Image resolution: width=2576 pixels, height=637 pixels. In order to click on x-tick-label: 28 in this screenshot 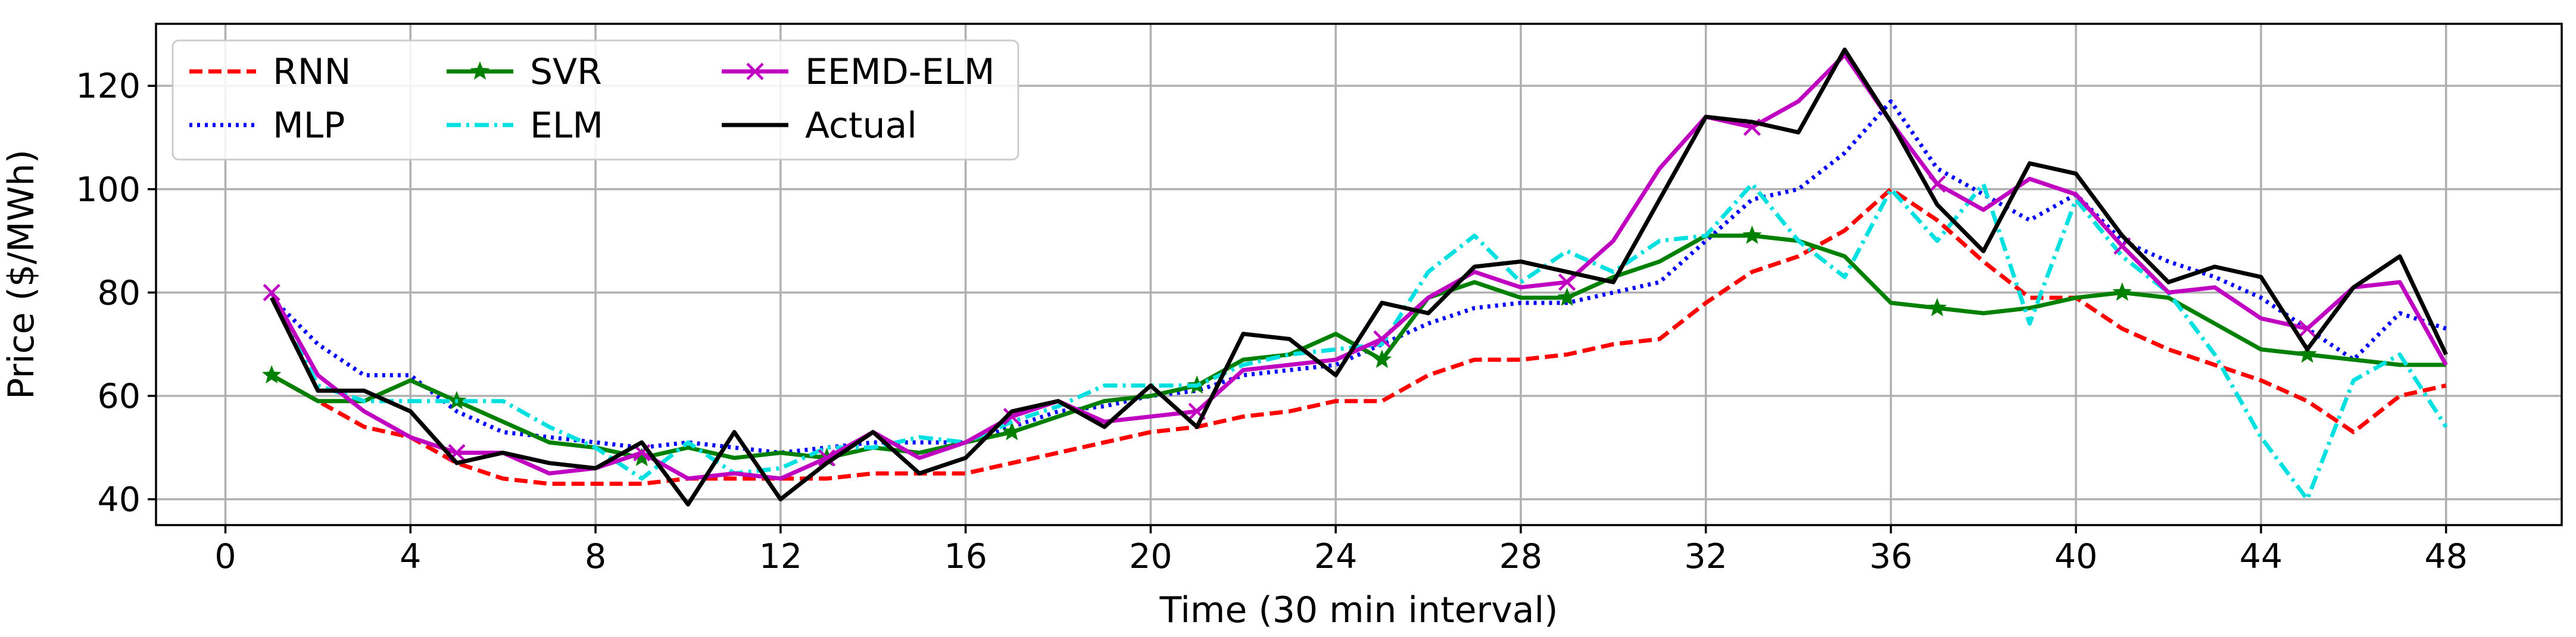, I will do `click(1521, 556)`.